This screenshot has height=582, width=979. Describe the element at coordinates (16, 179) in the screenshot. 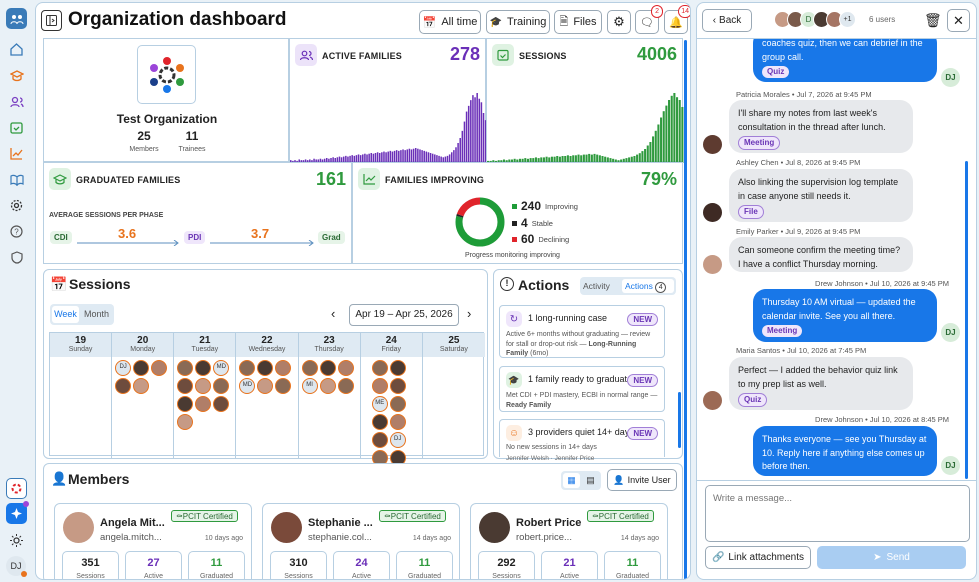

I see `book-icon` at that location.